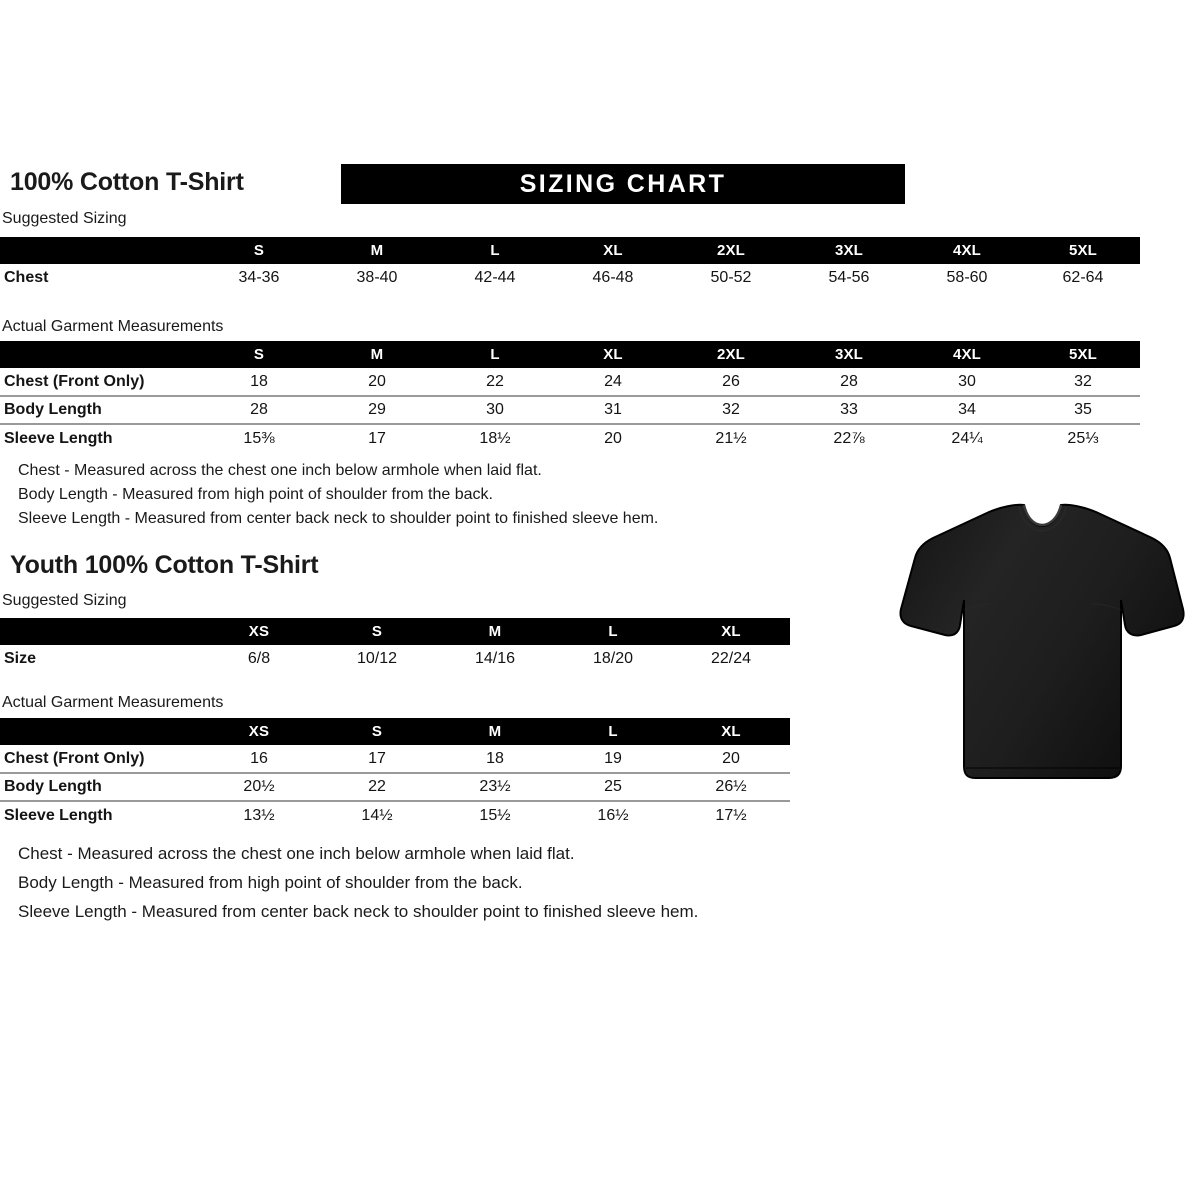 The width and height of the screenshot is (1200, 1200). What do you see at coordinates (613, 277) in the screenshot?
I see `cell: 46-48` at bounding box center [613, 277].